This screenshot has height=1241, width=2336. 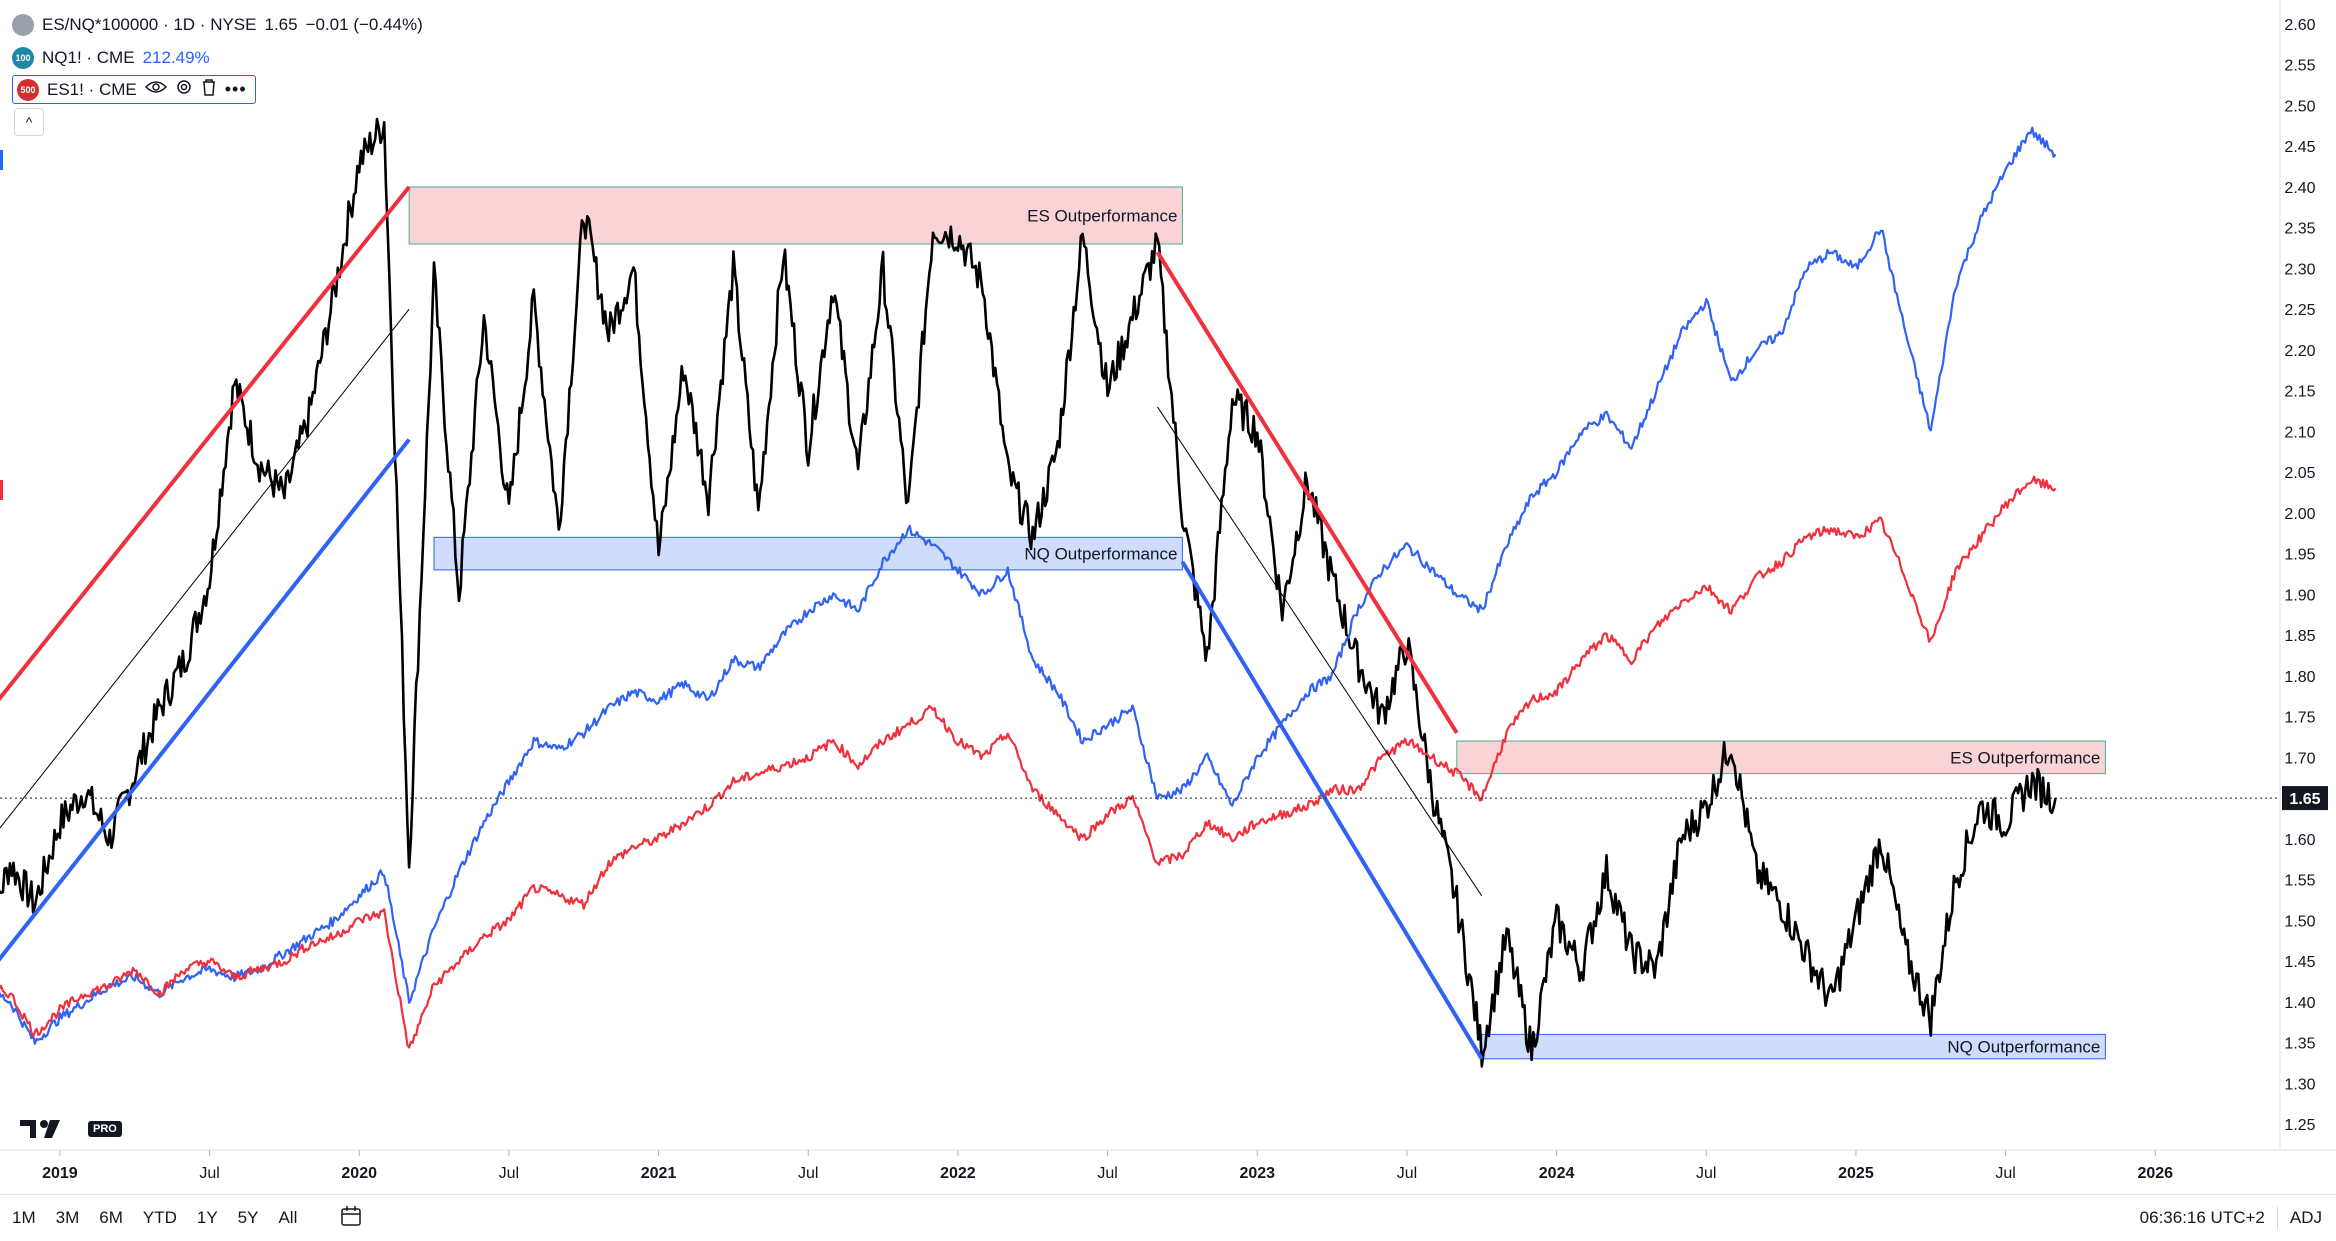 What do you see at coordinates (235, 89) in the screenshot?
I see `more-icon: •••` at bounding box center [235, 89].